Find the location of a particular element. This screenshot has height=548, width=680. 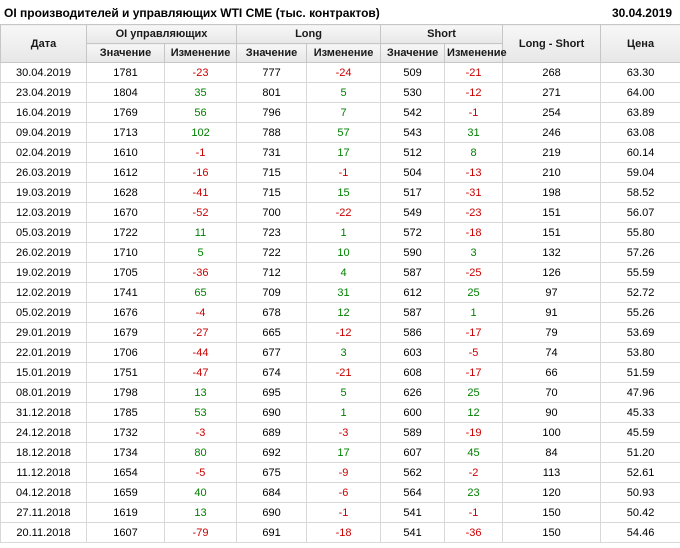

subheader-short-change: Изменение is located at coordinates (475, 53).